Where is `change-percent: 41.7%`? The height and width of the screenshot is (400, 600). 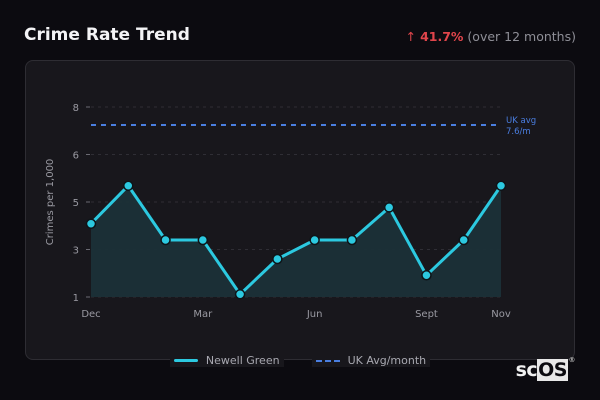 change-percent: 41.7% is located at coordinates (442, 36).